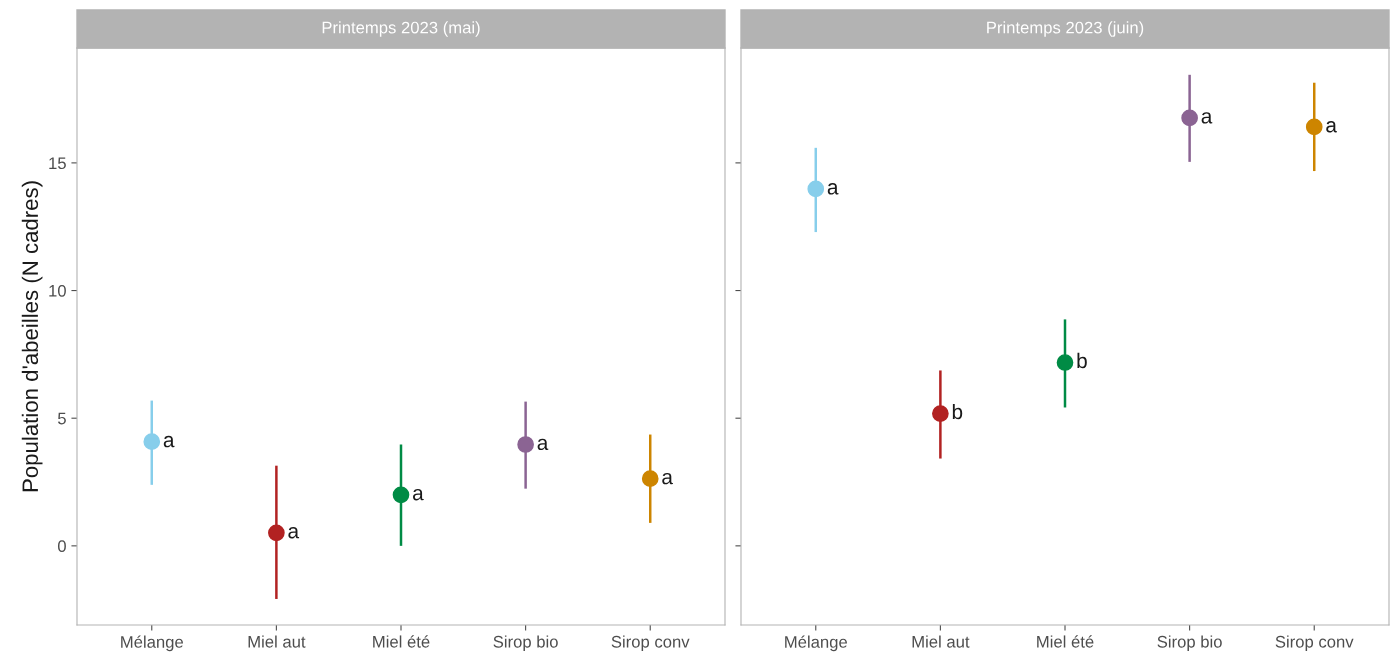  I want to click on chart-title: Printemps 2023 (mai), so click(401, 29).